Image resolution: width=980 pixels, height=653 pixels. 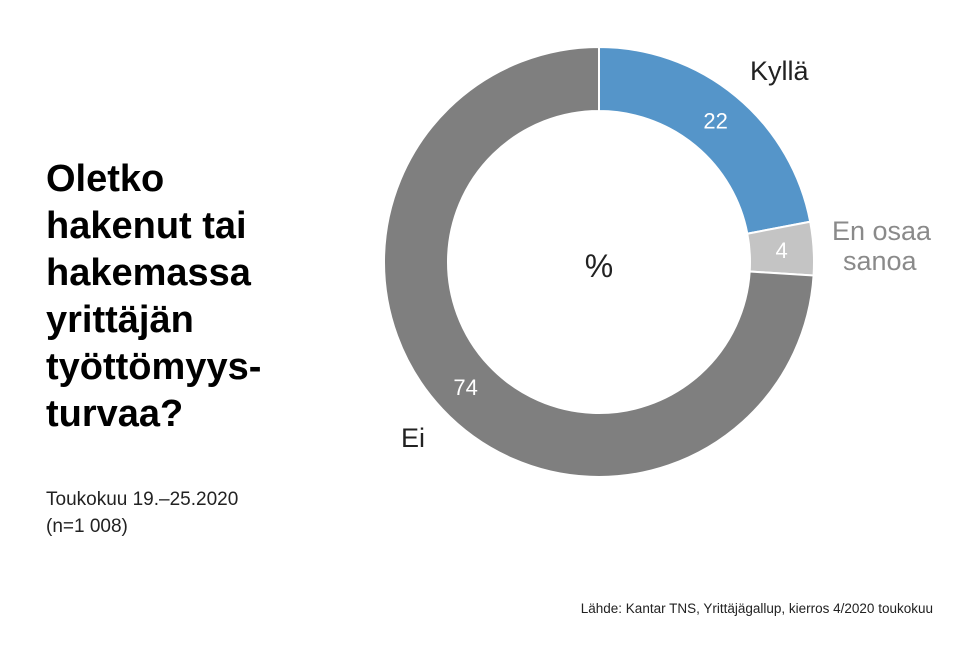 I want to click on subtitle-date: Toukokuu 19.–25.2020, so click(x=142, y=499).